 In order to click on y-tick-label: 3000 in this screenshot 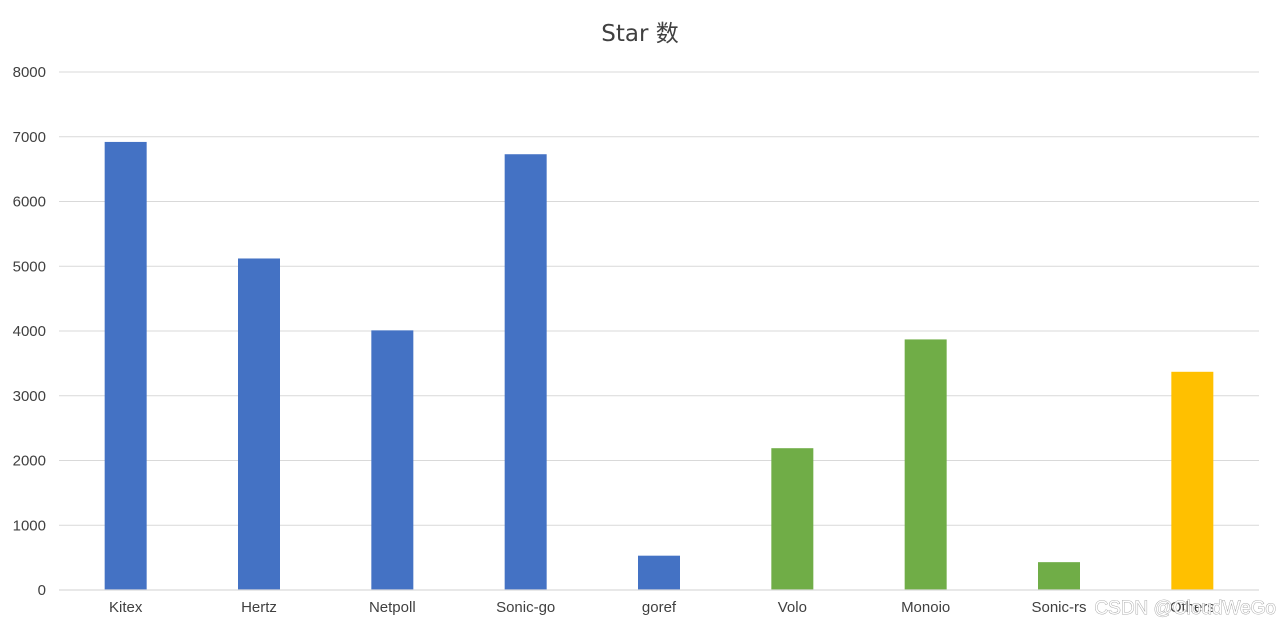, I will do `click(29, 396)`.